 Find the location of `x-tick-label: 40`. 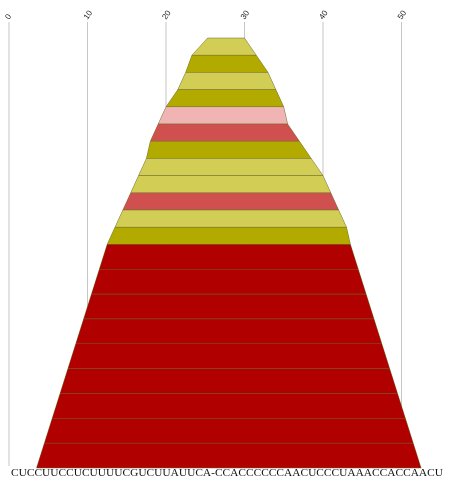

x-tick-label: 40 is located at coordinates (323, 14).